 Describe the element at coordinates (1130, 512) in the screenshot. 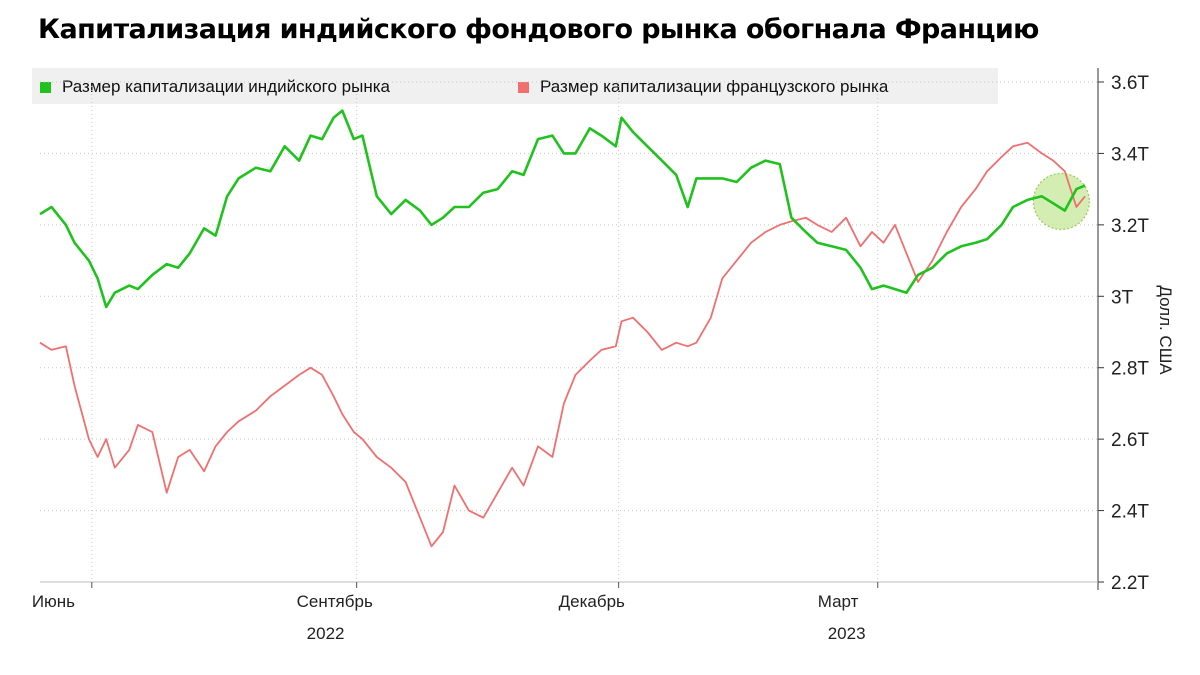

I see `y-tick-label: 2.4T` at that location.